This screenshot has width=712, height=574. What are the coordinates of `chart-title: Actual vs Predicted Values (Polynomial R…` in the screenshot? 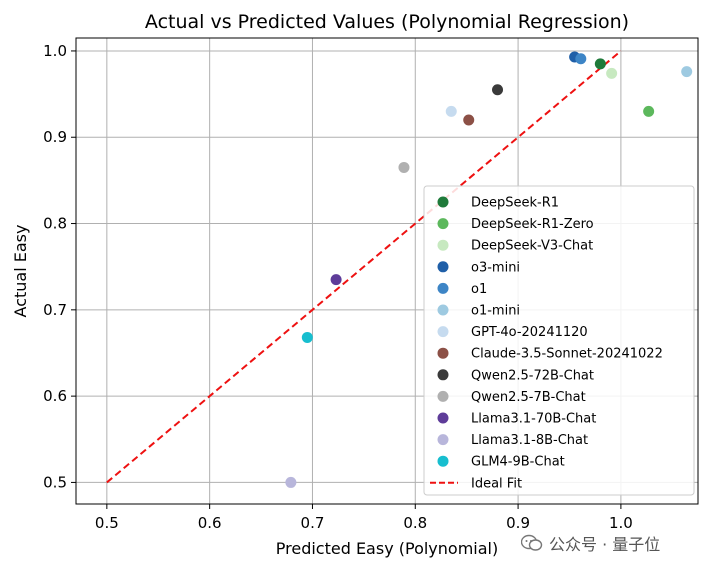 It's located at (387, 22).